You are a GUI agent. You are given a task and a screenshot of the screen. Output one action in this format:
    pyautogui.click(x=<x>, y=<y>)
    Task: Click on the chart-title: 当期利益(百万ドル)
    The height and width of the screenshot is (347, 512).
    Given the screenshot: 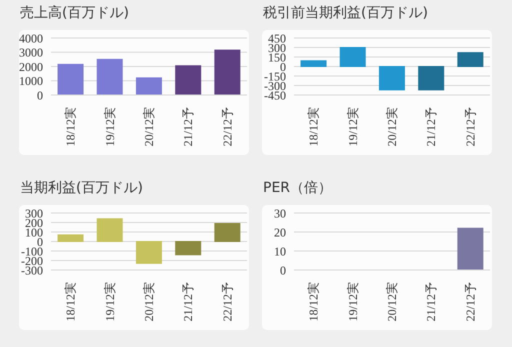 What is the action you would take?
    pyautogui.click(x=81, y=188)
    